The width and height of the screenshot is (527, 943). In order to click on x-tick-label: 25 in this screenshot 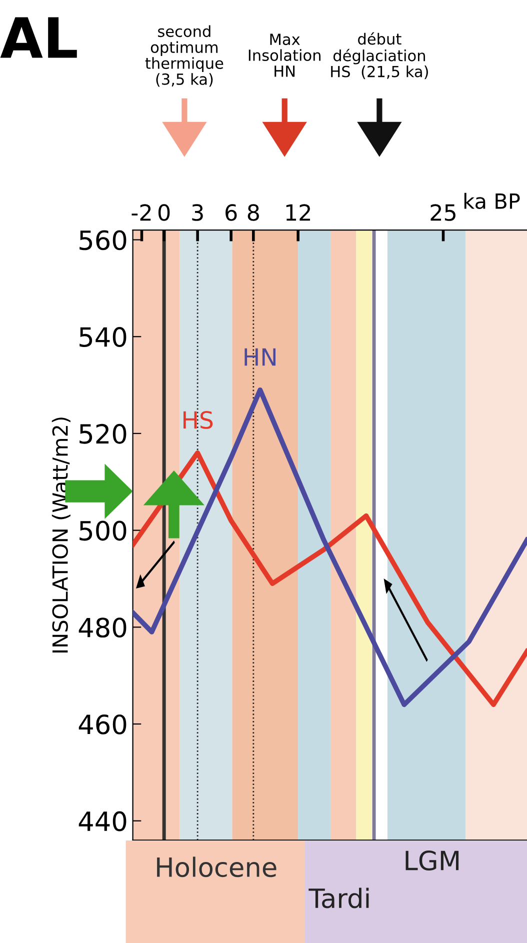, I will do `click(443, 212)`.